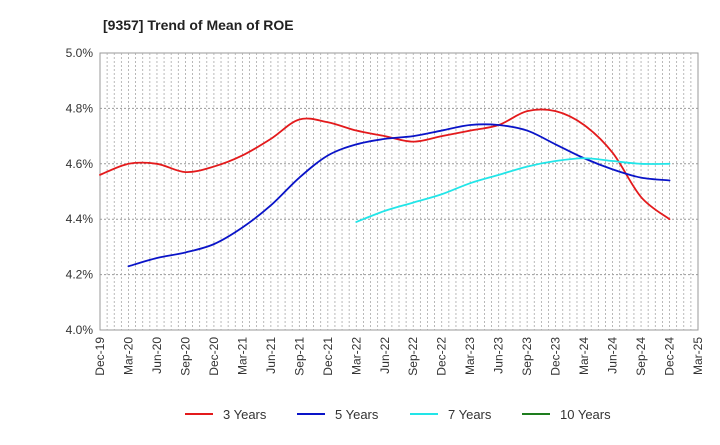  I want to click on x-tick-label: Sep-22, so click(413, 356).